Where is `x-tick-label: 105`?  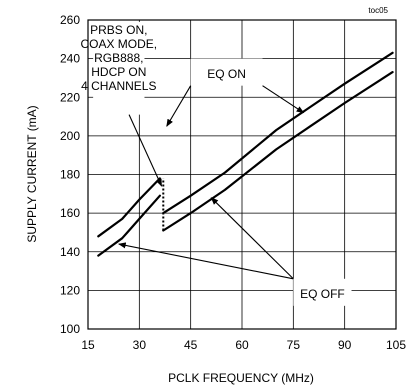
x-tick-label: 105 is located at coordinates (396, 345).